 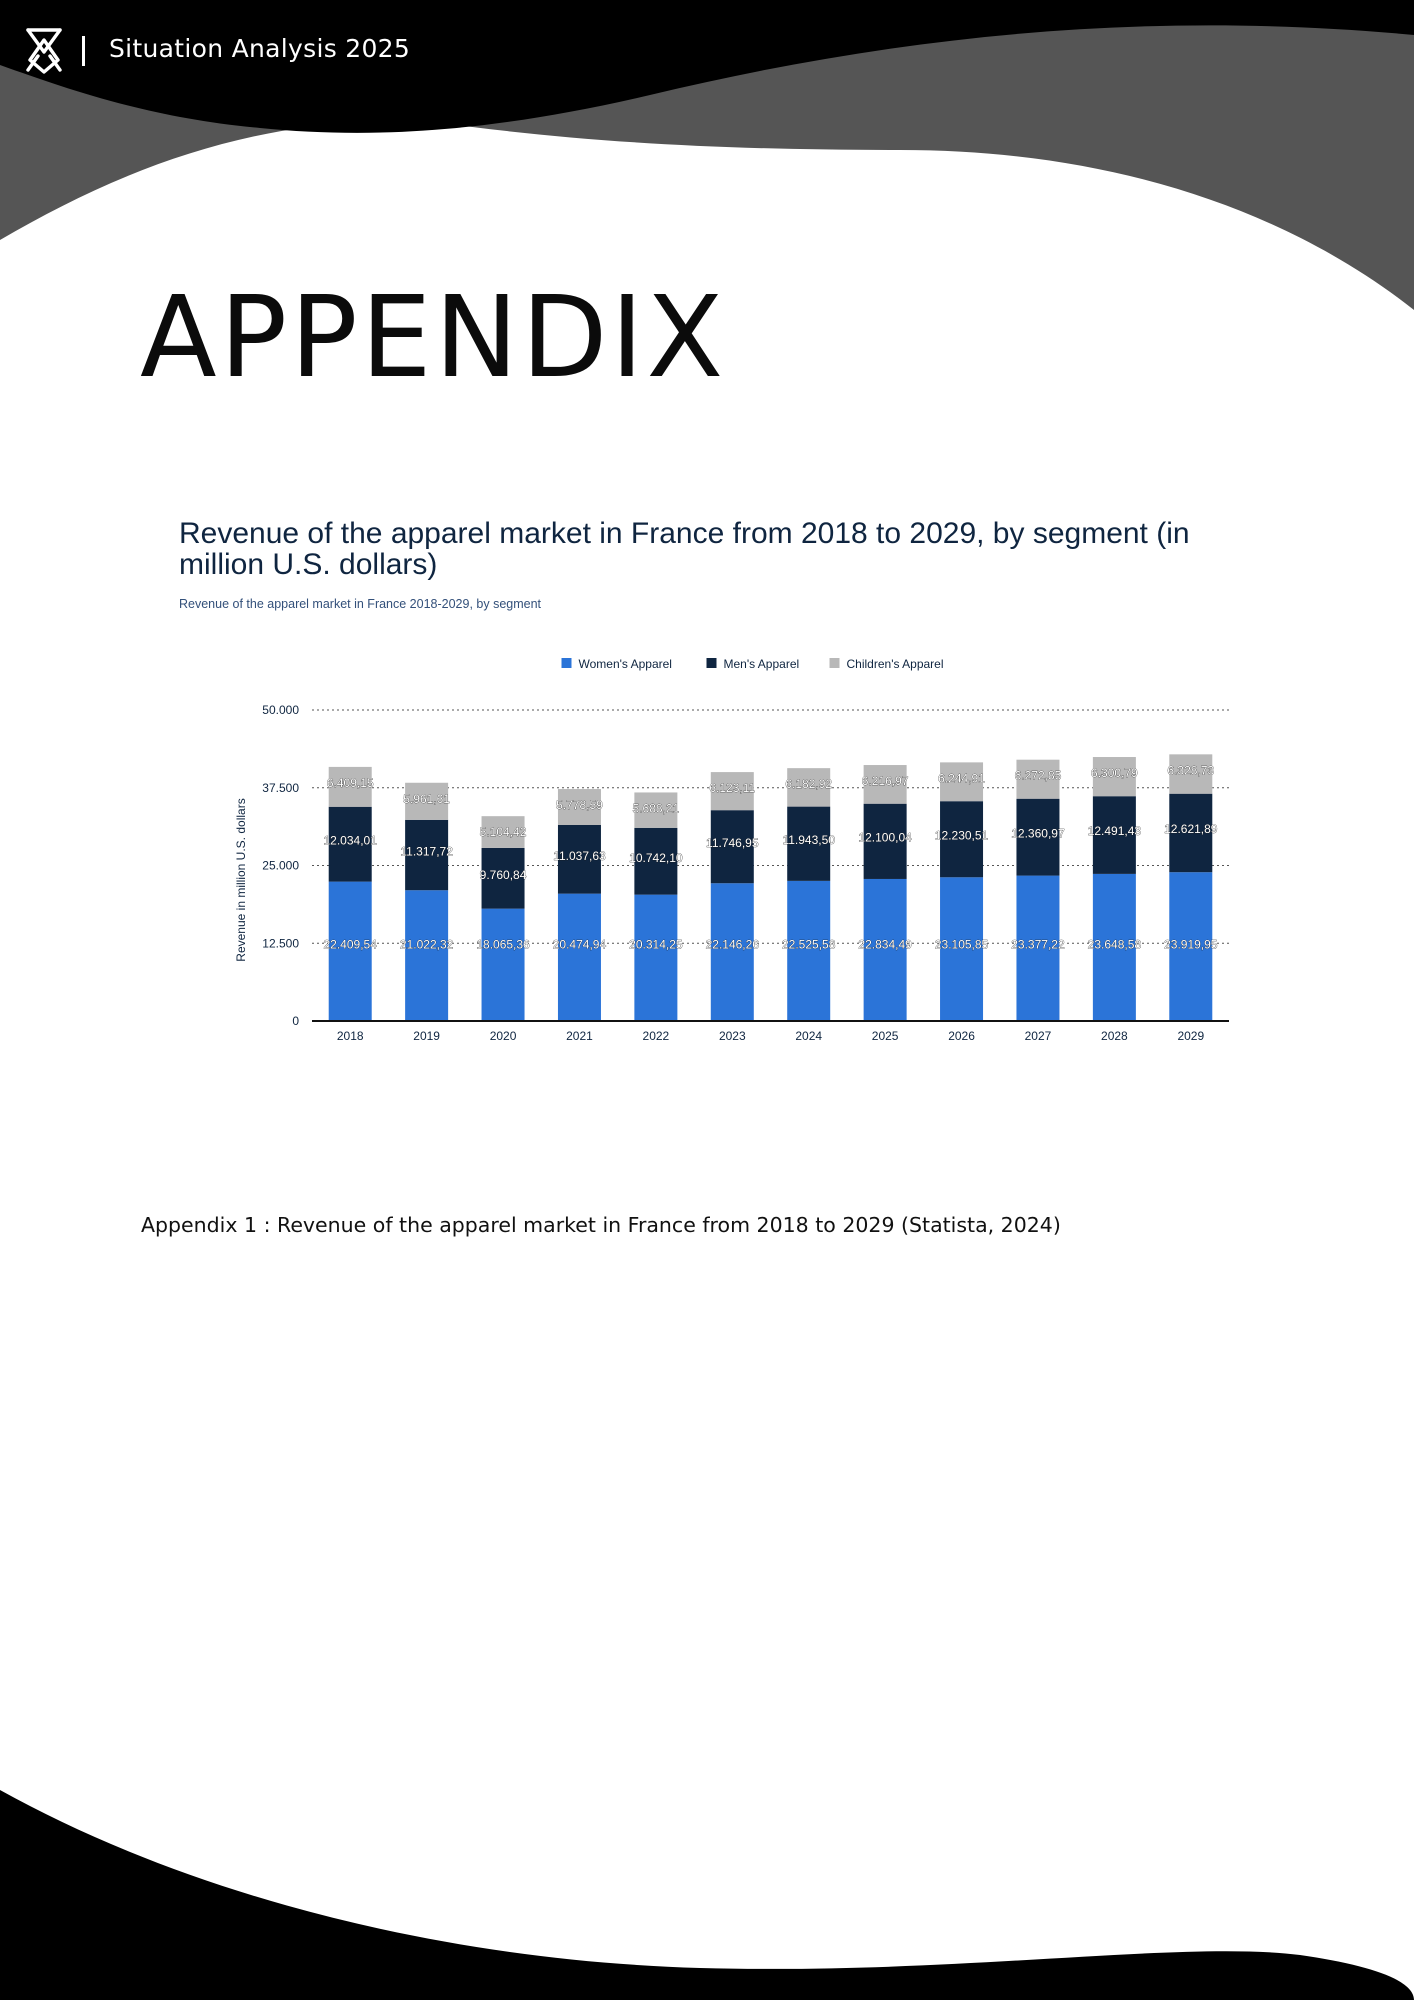 What do you see at coordinates (809, 944) in the screenshot?
I see `data-label: 22.525,58` at bounding box center [809, 944].